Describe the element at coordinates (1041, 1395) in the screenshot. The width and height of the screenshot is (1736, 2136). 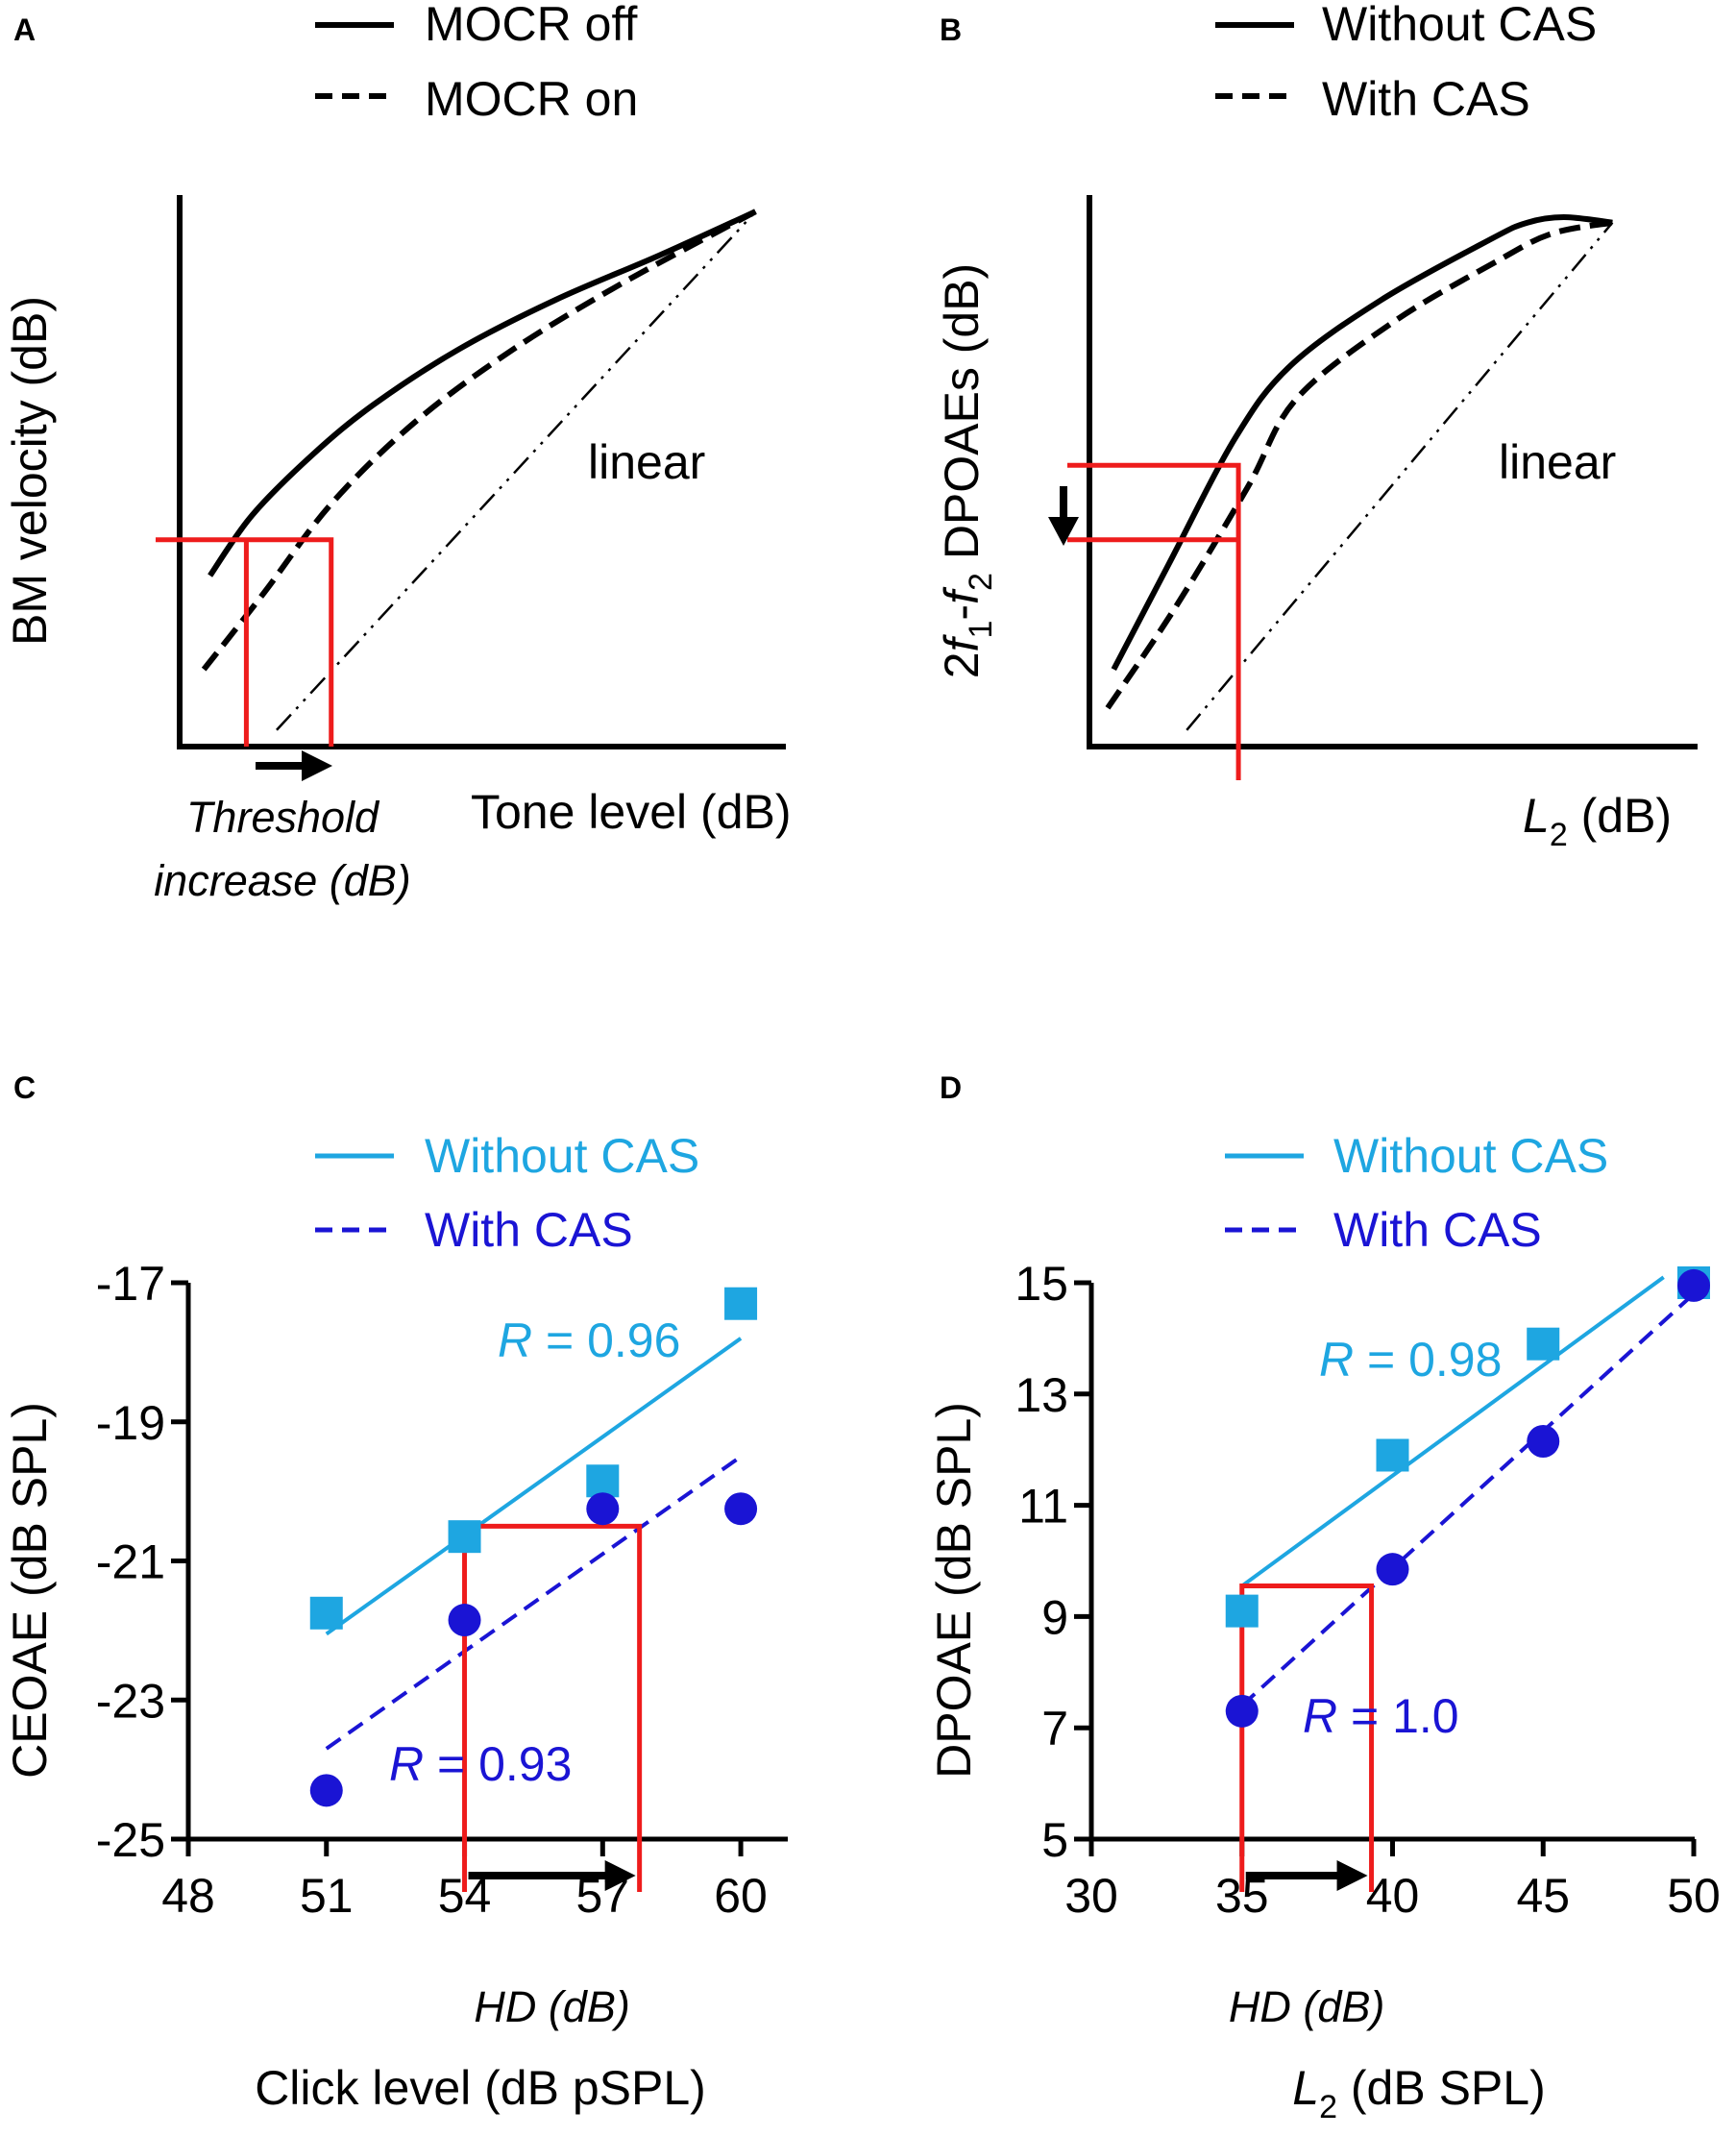
I see `panel-d-y-tick-label: 13` at that location.